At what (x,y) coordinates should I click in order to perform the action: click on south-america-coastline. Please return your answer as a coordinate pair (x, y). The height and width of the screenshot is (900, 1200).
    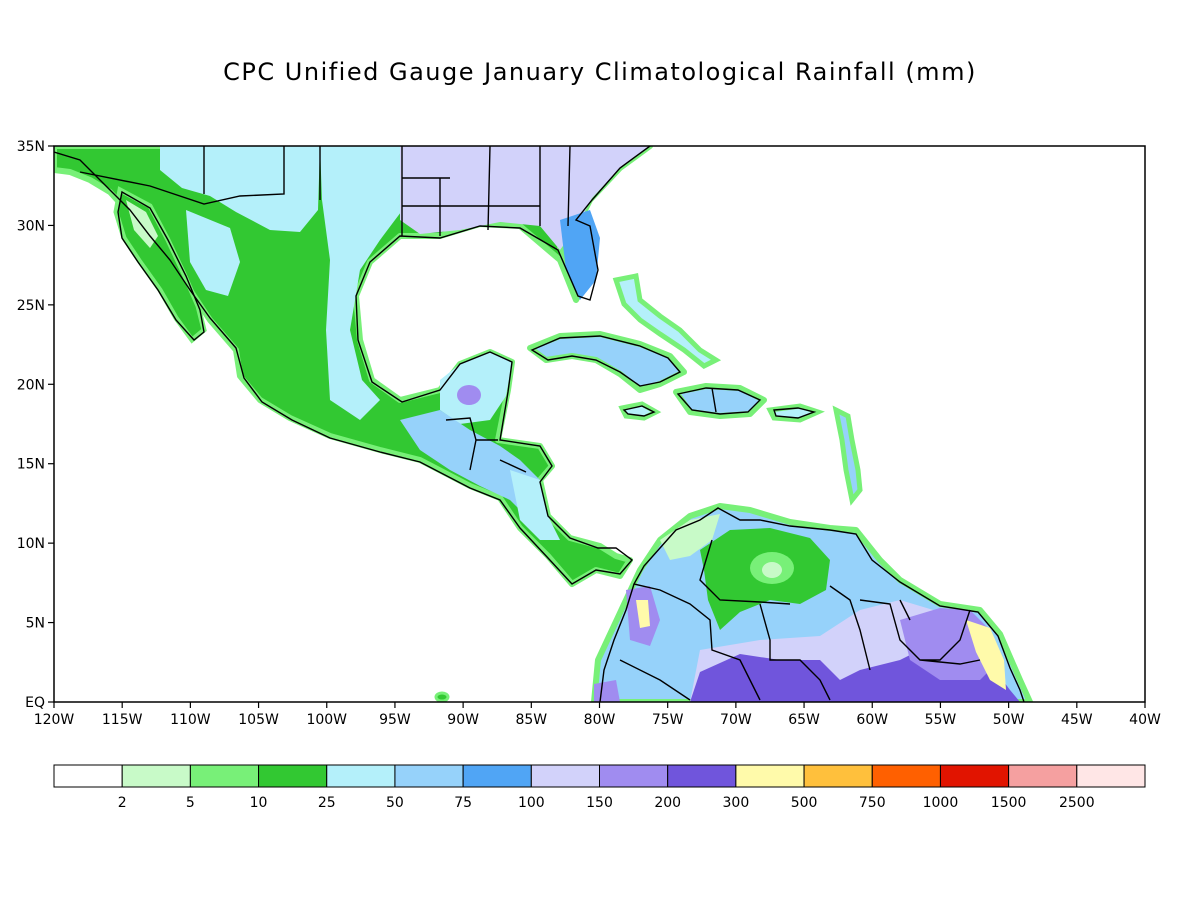
    Looking at the image, I should click on (812, 604).